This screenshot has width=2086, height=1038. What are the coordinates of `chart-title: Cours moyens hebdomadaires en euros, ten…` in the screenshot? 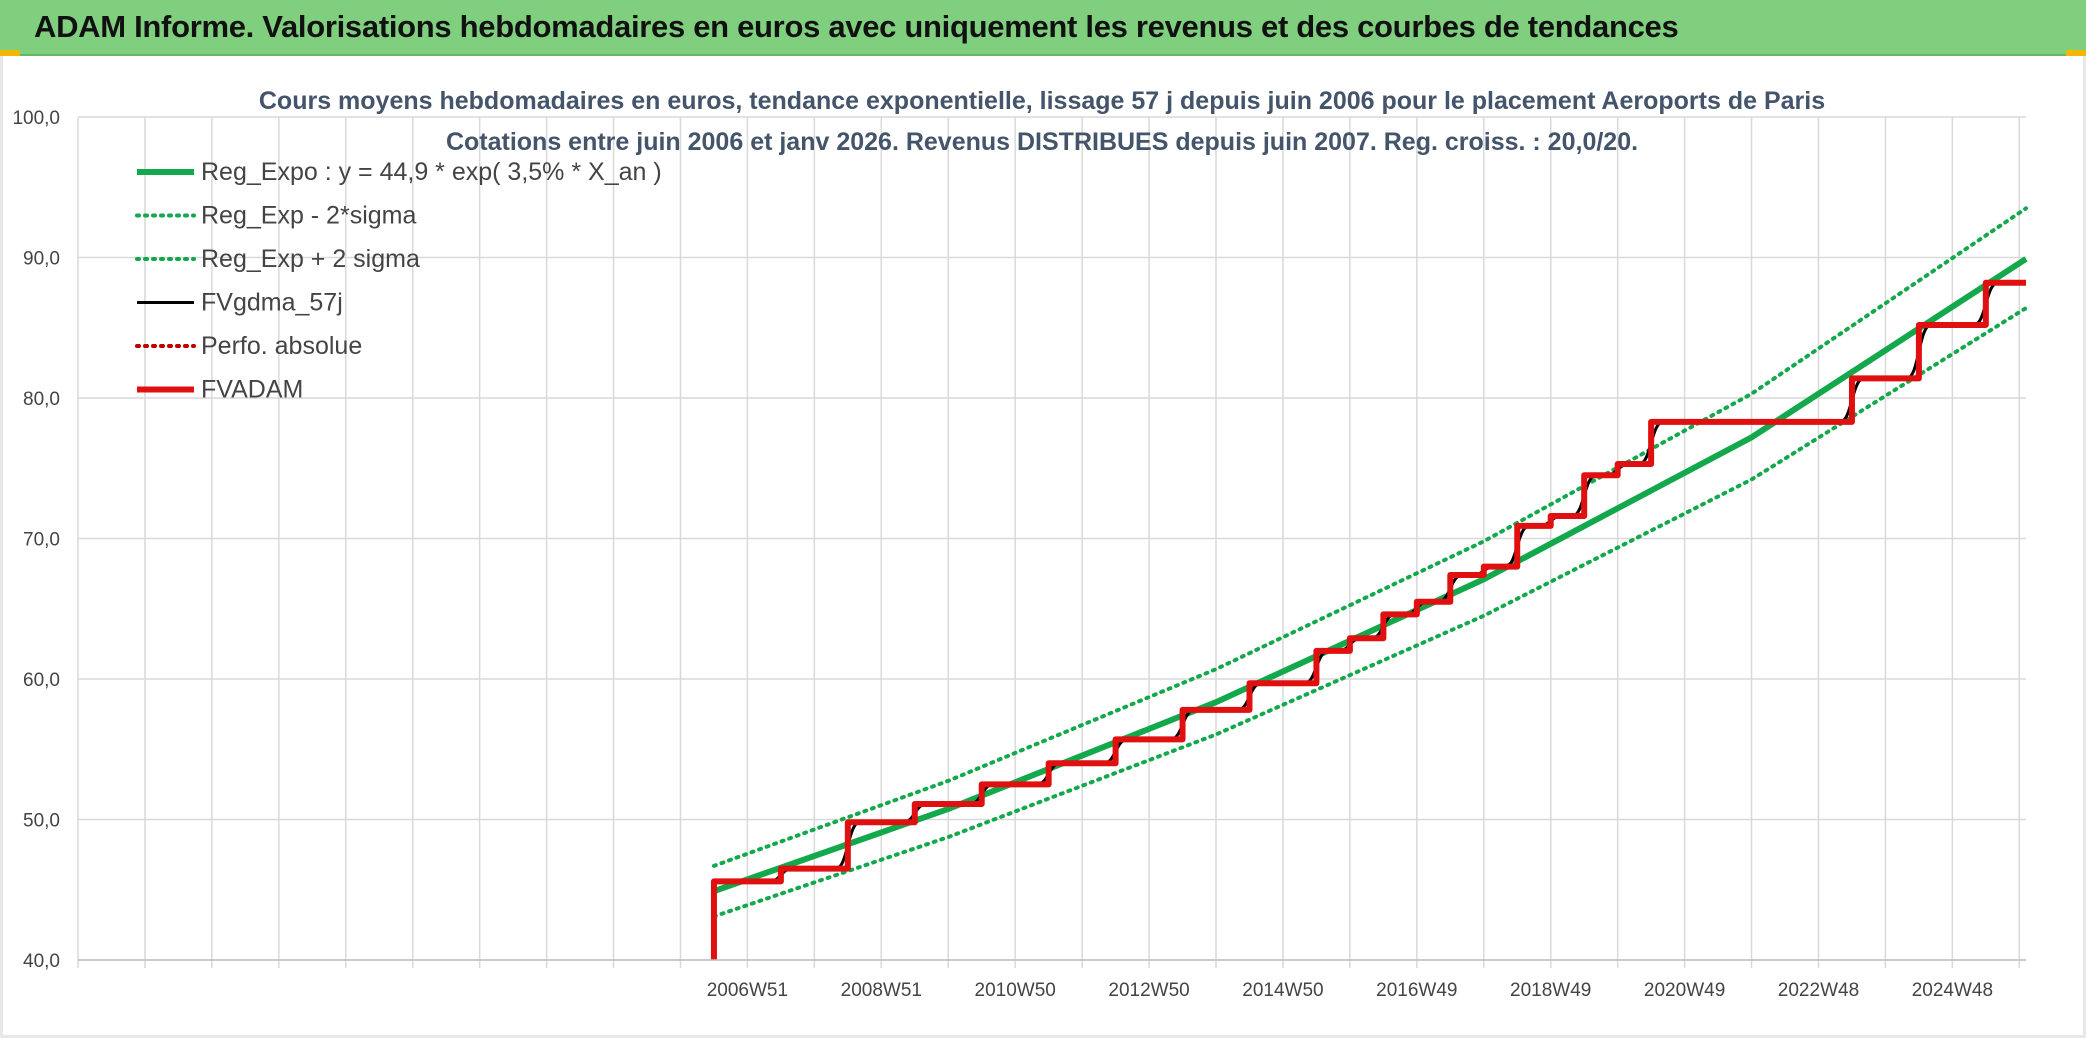 It's located at (1042, 101).